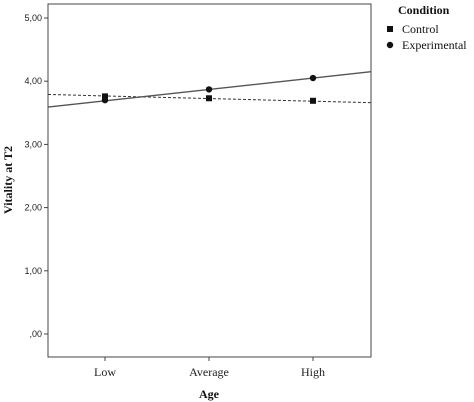  What do you see at coordinates (33, 18) in the screenshot?
I see `y-tick-label: 5,00` at bounding box center [33, 18].